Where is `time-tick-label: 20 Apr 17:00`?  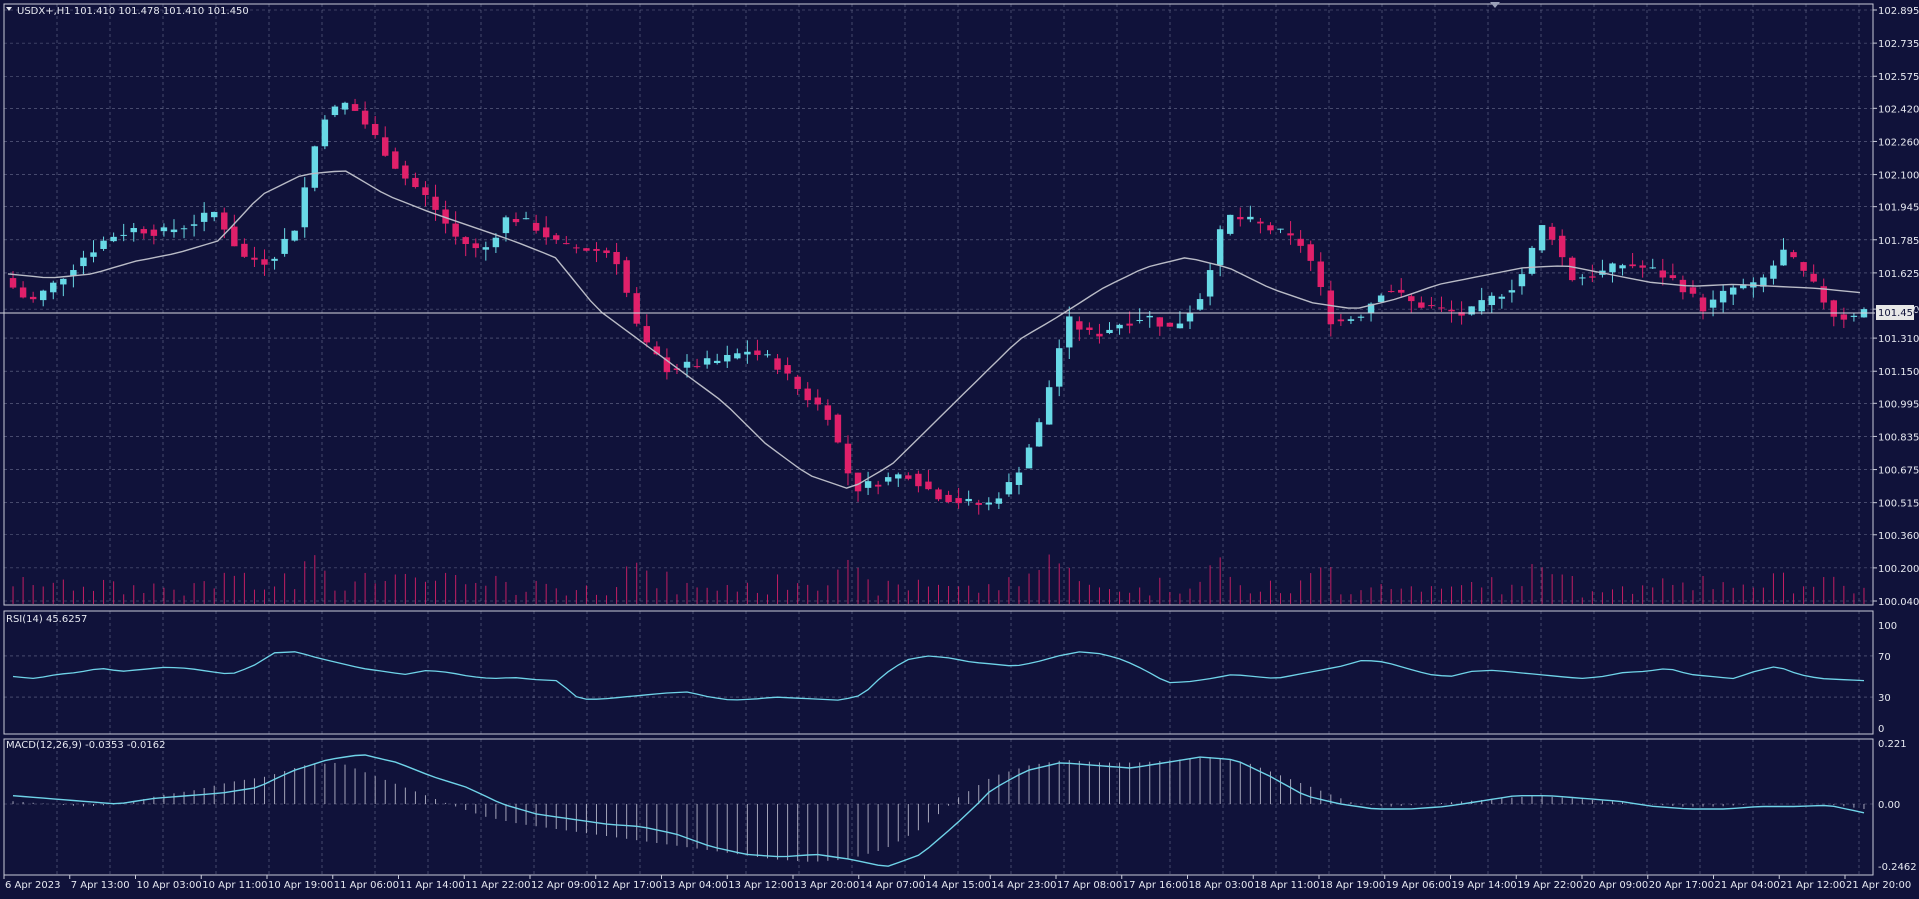 time-tick-label: 20 Apr 17:00 is located at coordinates (1681, 885).